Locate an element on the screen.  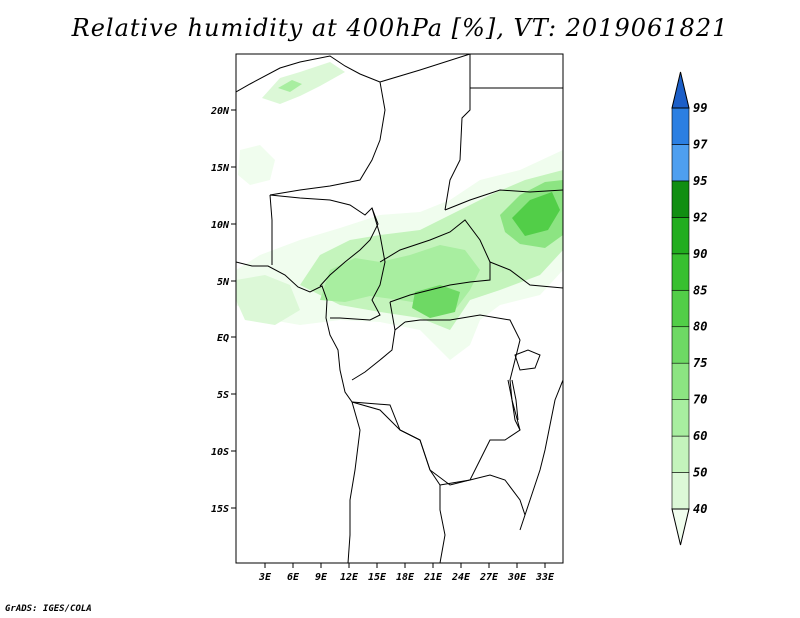
lon-tick-label: 24E is located at coordinates (461, 577).